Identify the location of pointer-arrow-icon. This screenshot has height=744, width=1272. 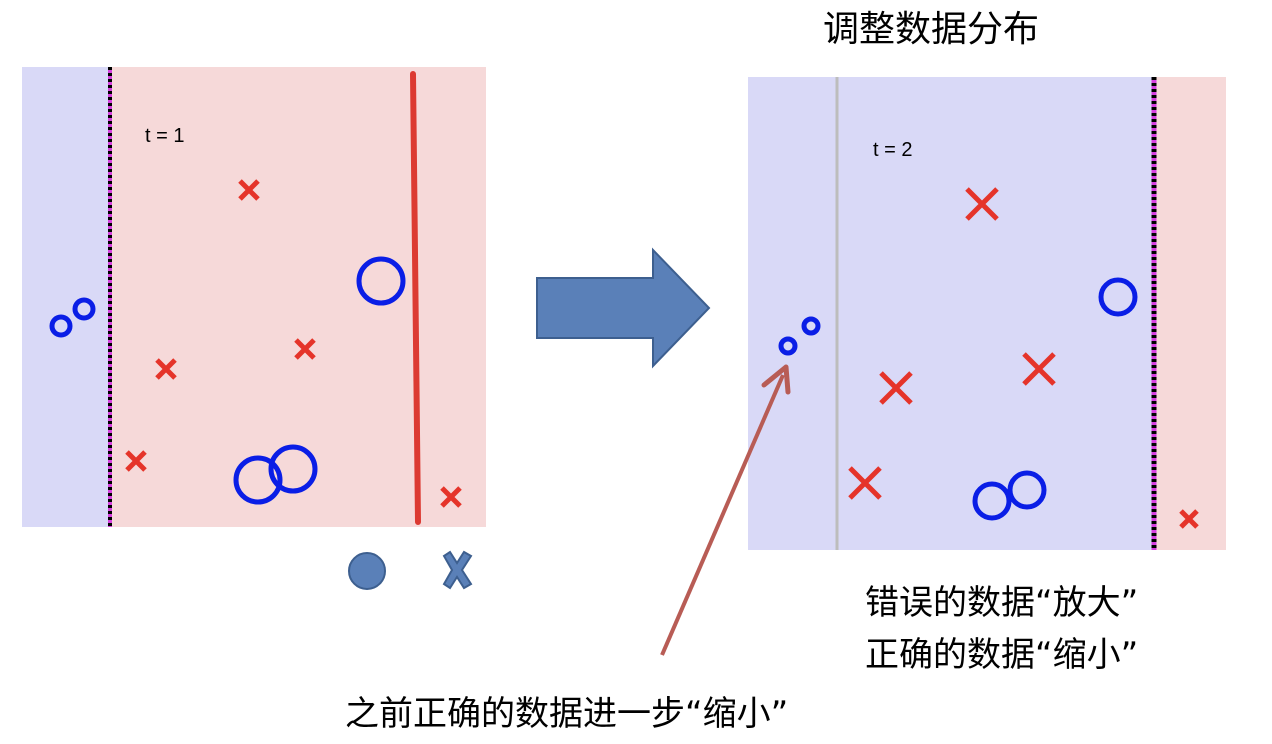
(725, 510).